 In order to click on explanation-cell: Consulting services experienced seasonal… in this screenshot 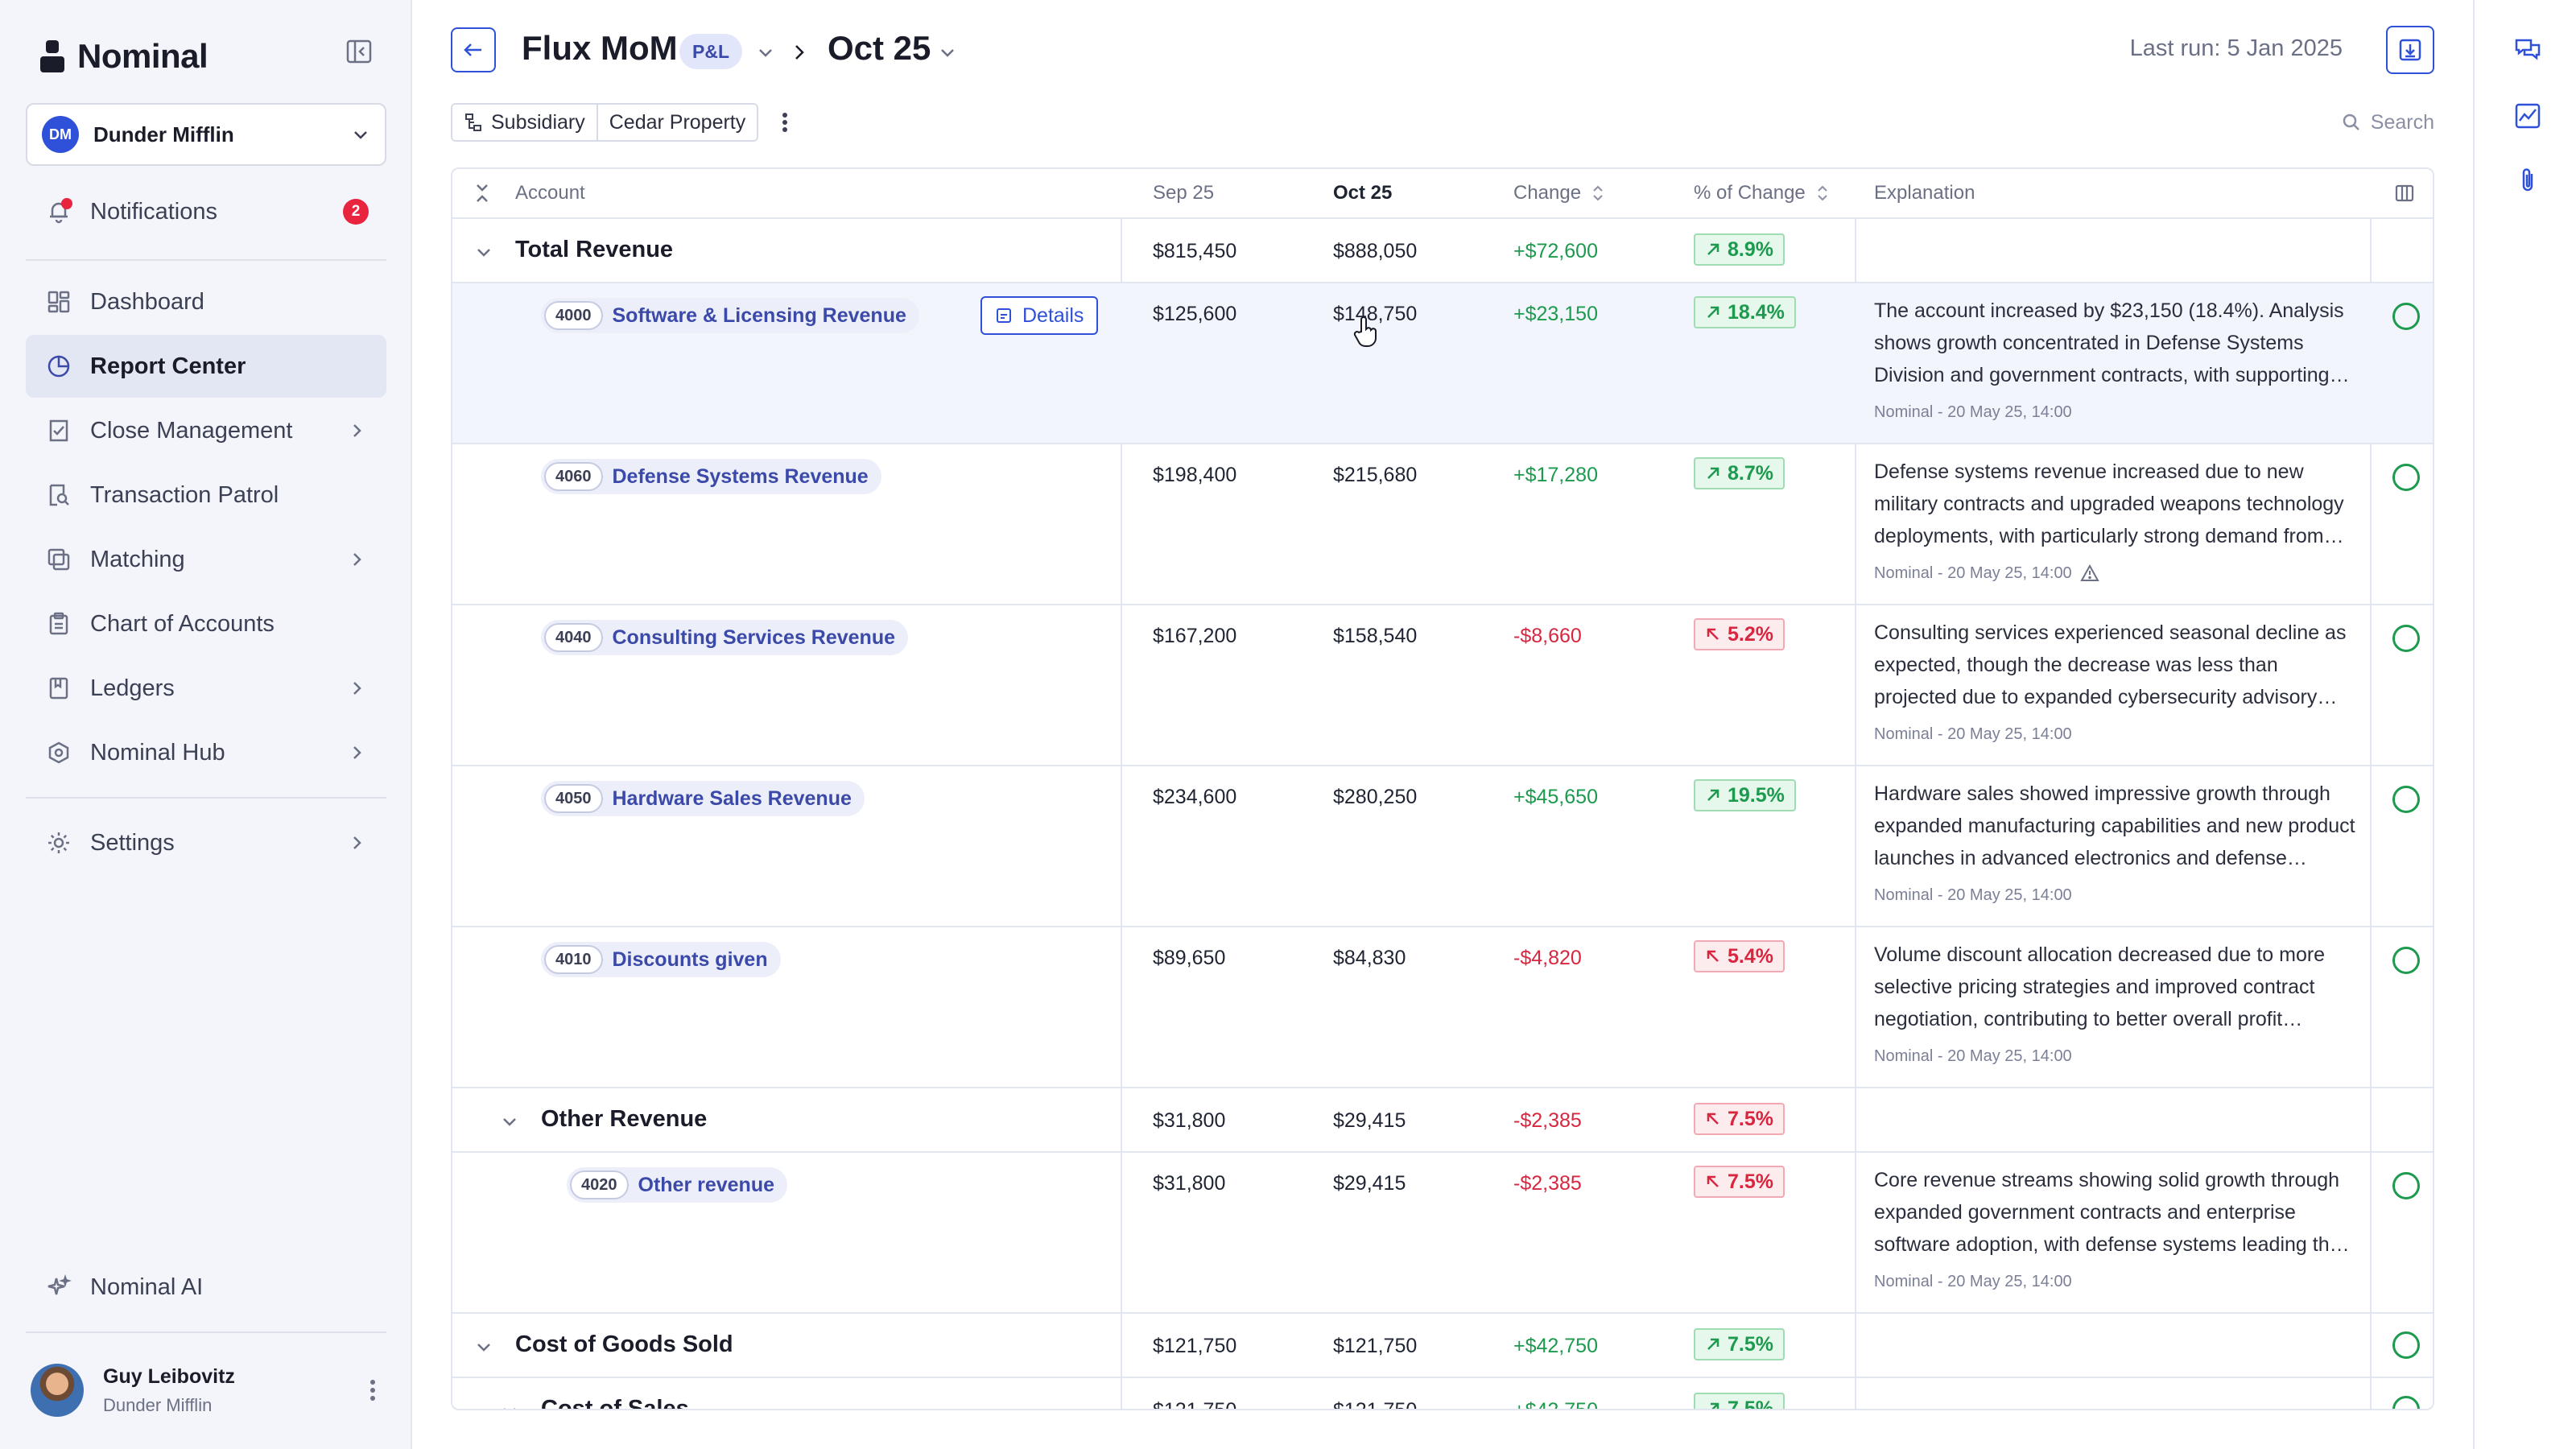, I will do `click(2115, 683)`.